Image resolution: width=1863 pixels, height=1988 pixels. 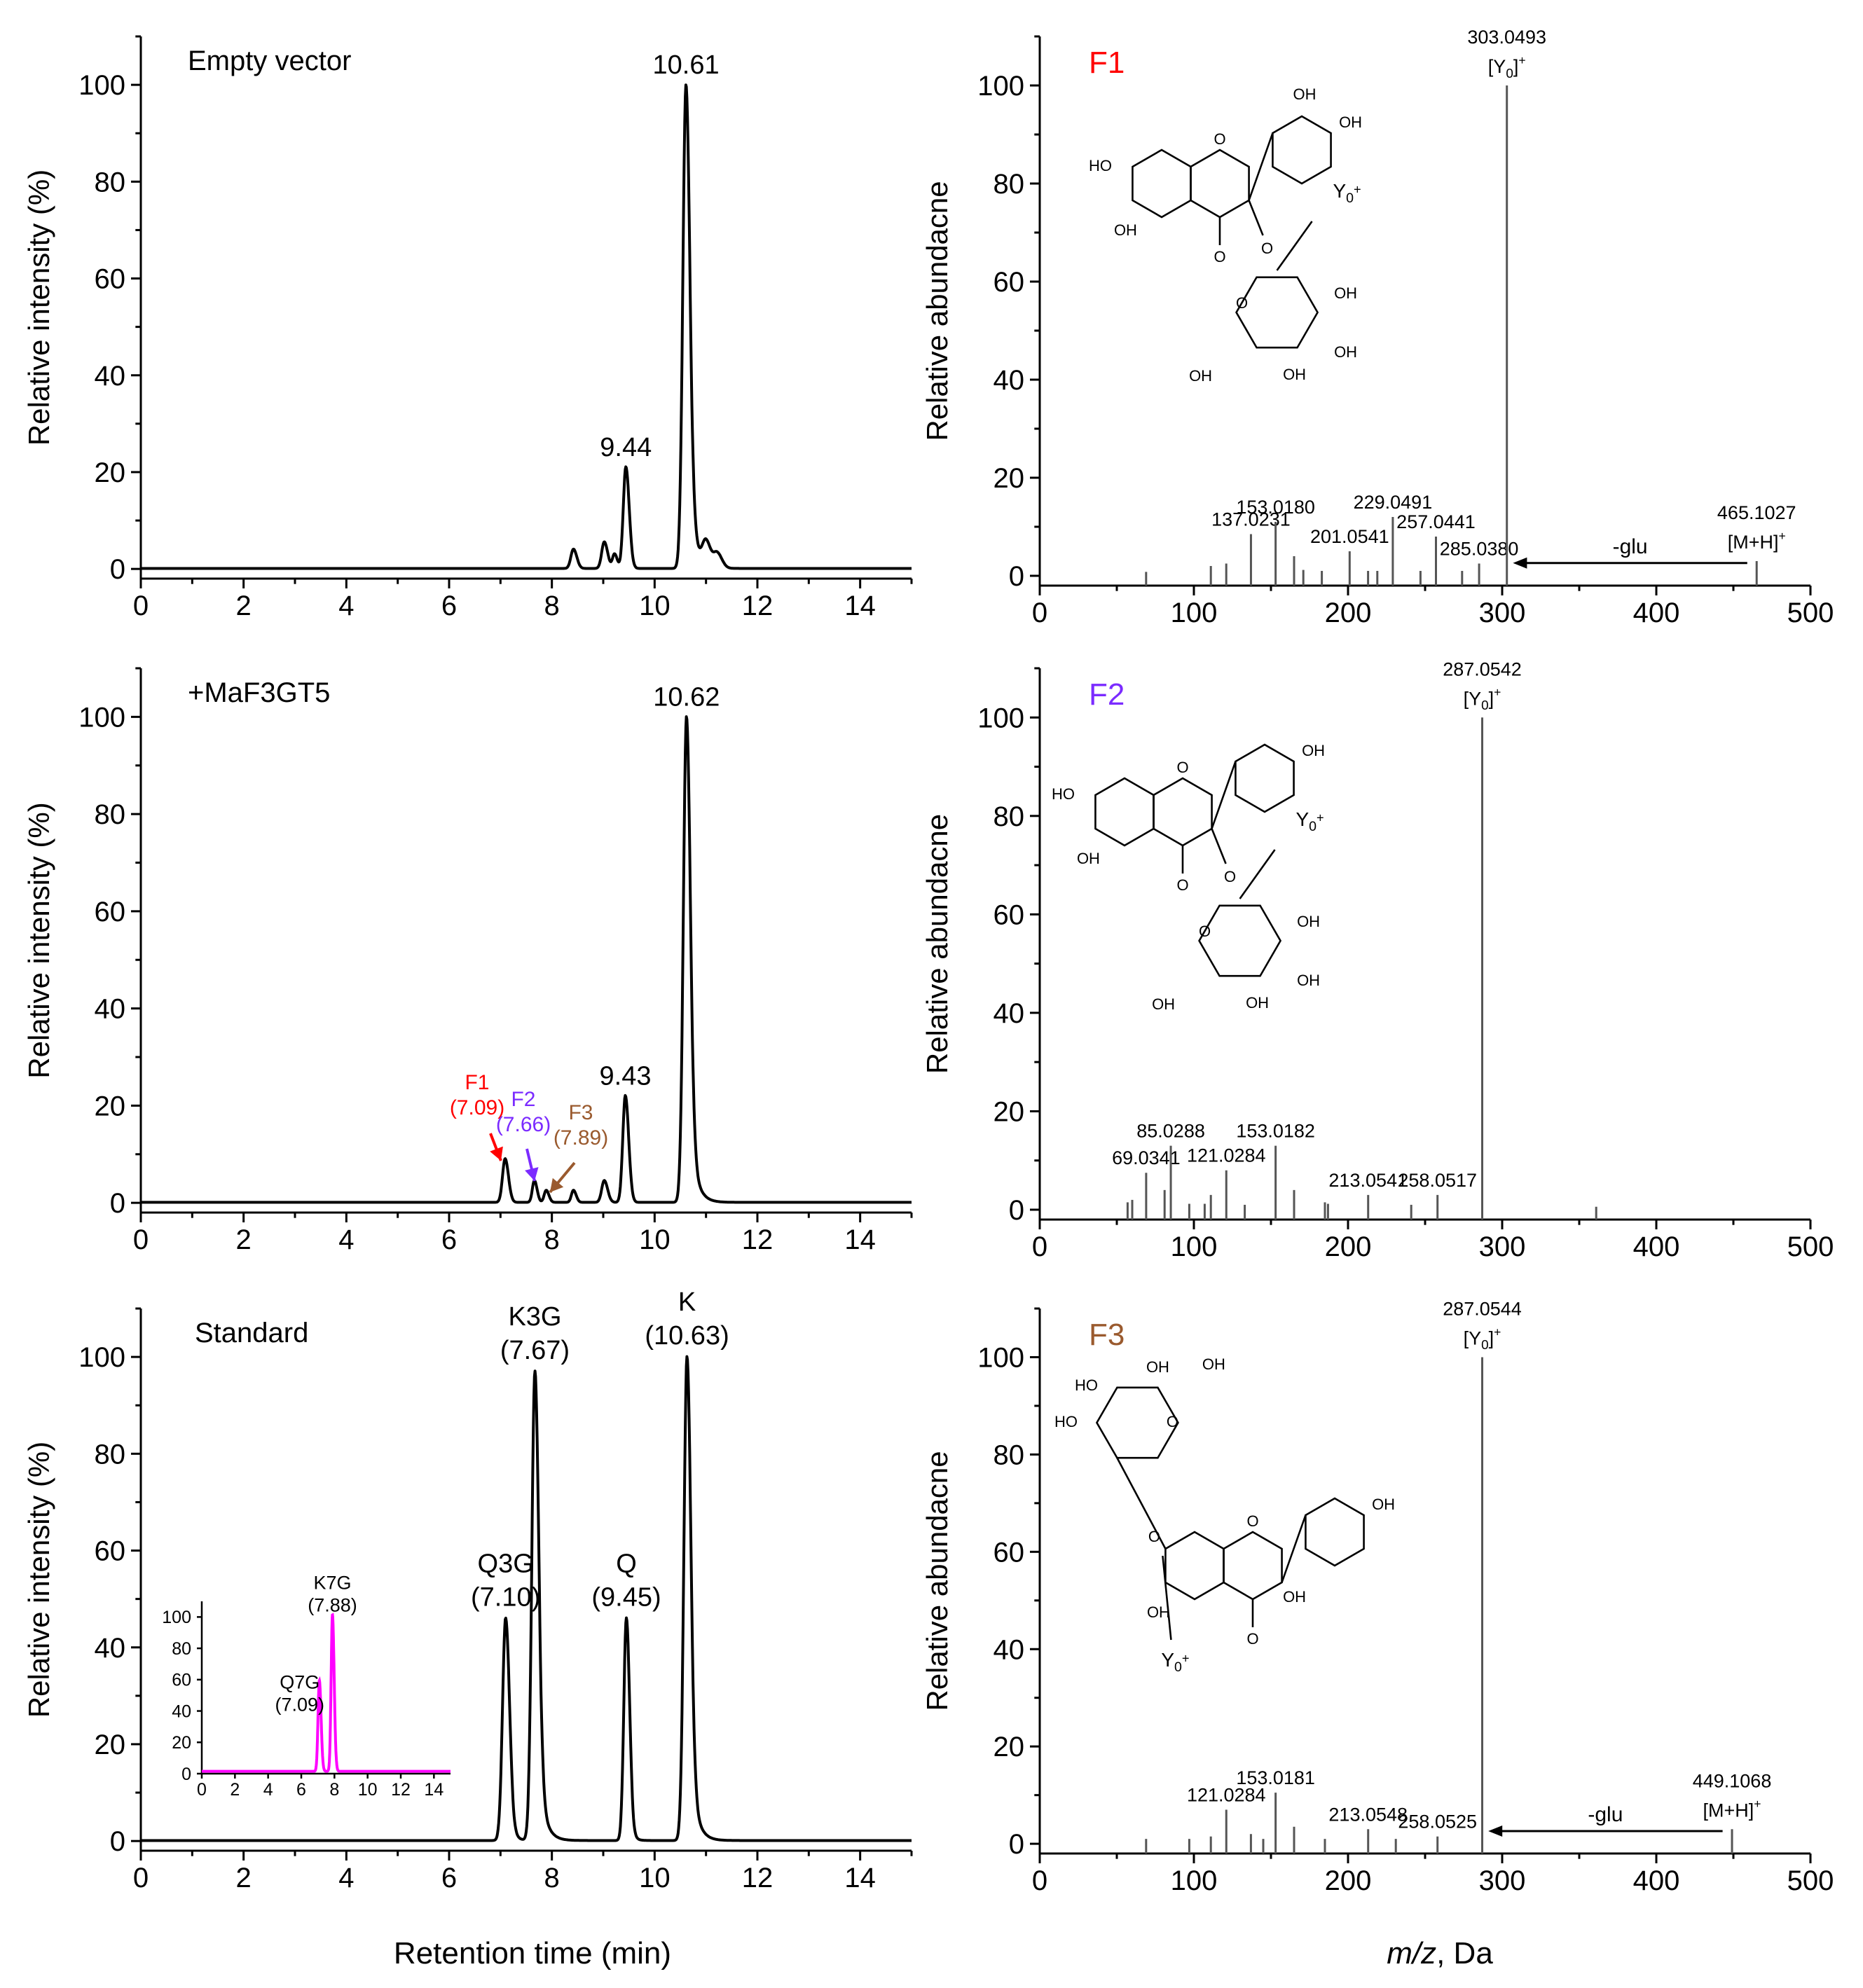 What do you see at coordinates (581, 1138) in the screenshot?
I see `chrom_maf3gt5-annotation-f3-rt: (7.89)` at bounding box center [581, 1138].